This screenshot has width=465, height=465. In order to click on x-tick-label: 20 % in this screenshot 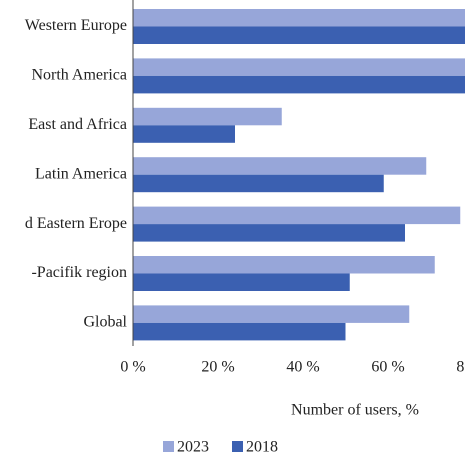, I will do `click(217, 367)`.